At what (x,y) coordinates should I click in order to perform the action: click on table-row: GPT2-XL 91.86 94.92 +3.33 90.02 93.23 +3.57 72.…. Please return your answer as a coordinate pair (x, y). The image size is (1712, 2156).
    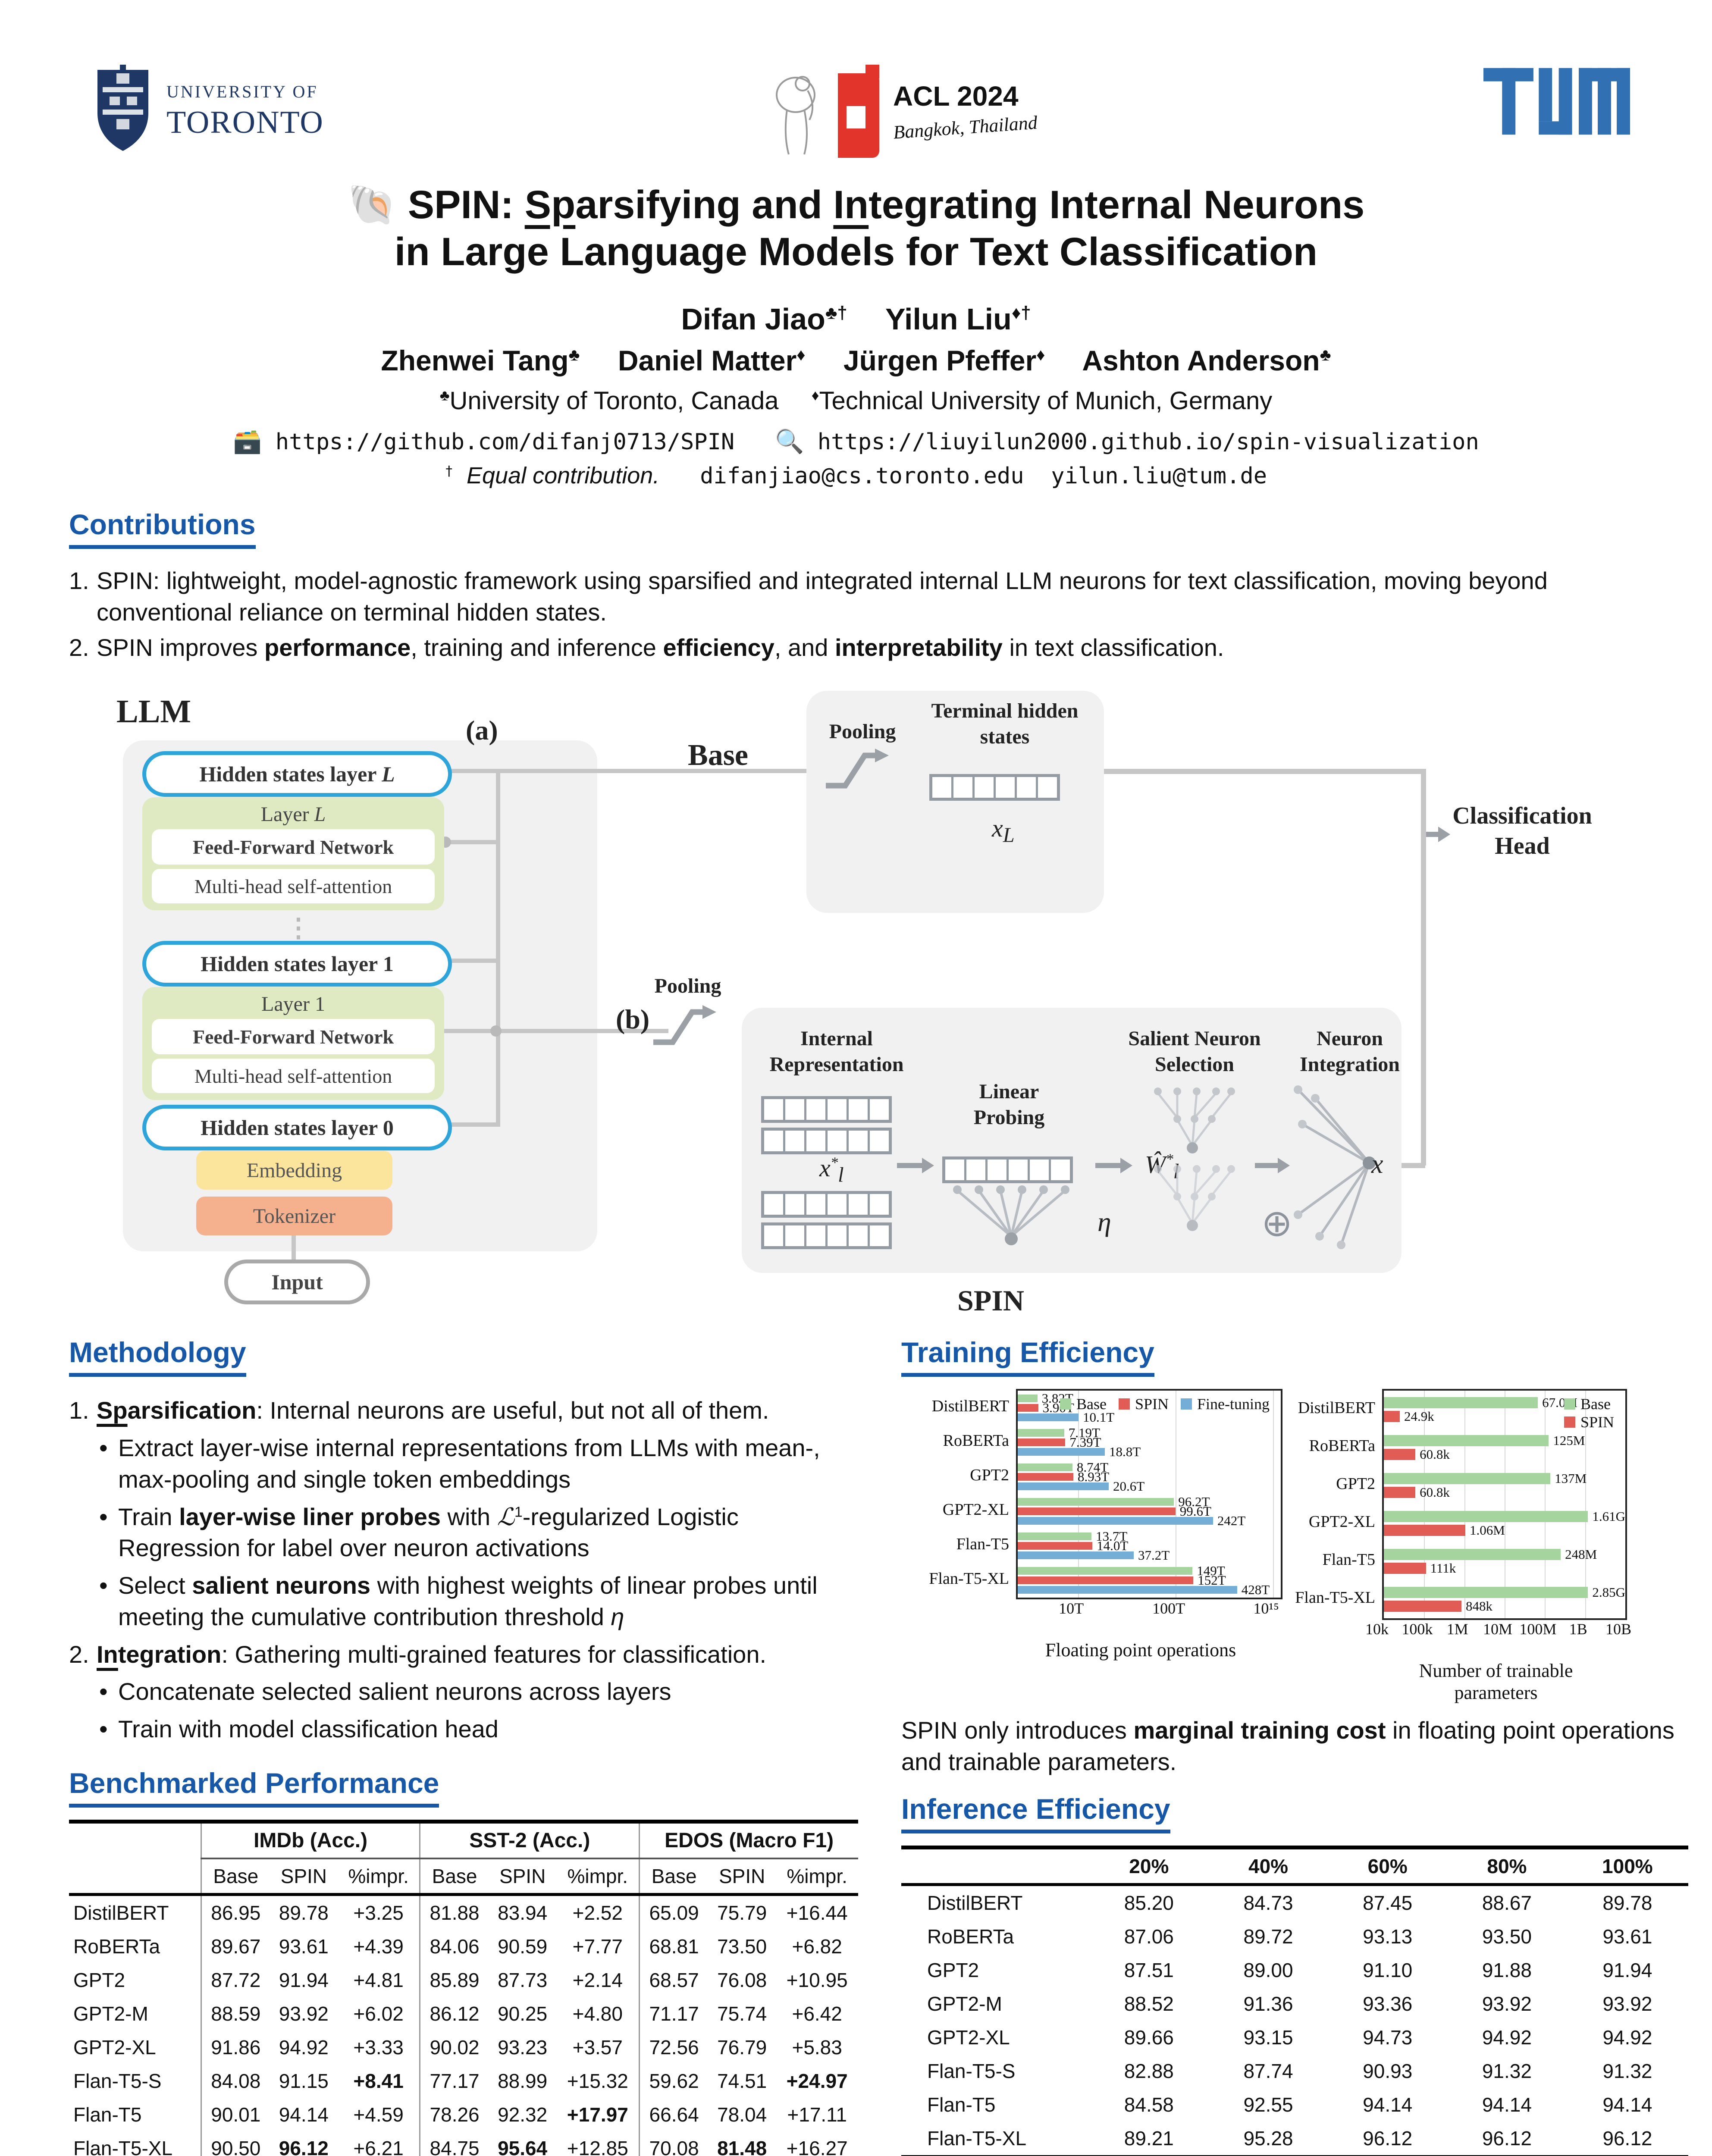
    Looking at the image, I should click on (464, 2048).